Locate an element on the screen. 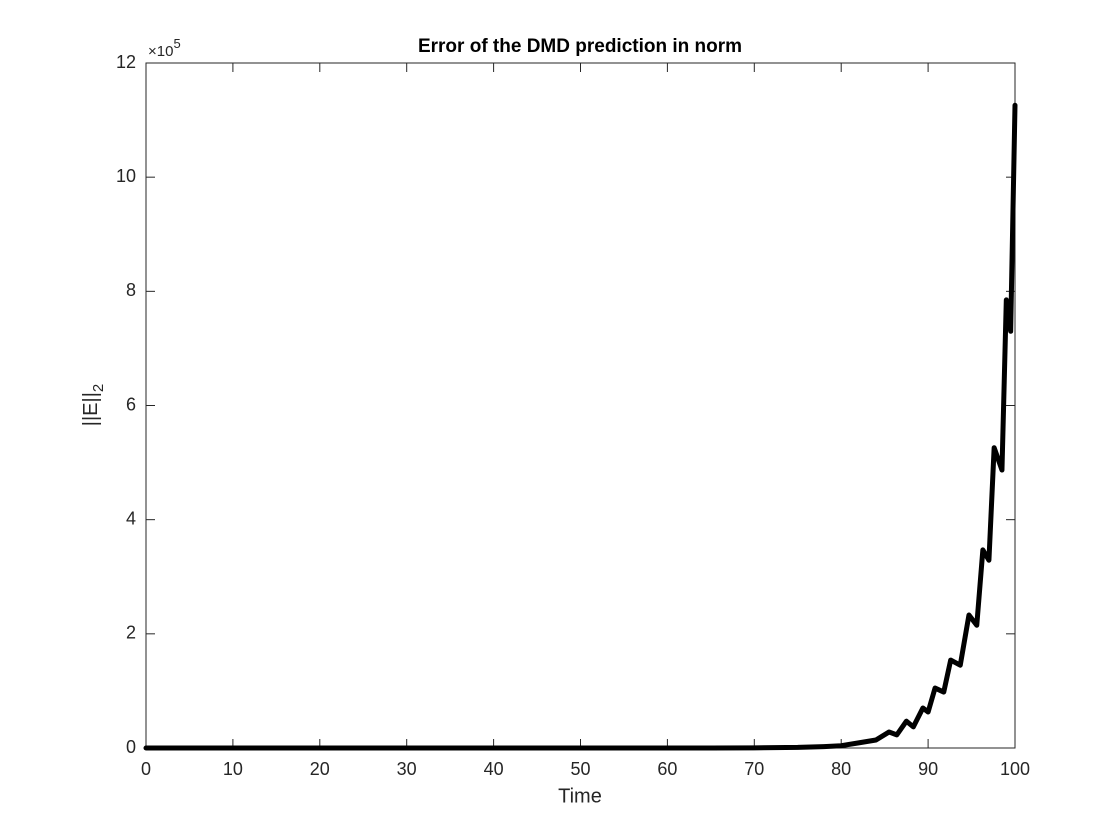 The width and height of the screenshot is (1120, 840). x-tick-label: 90 is located at coordinates (928, 769).